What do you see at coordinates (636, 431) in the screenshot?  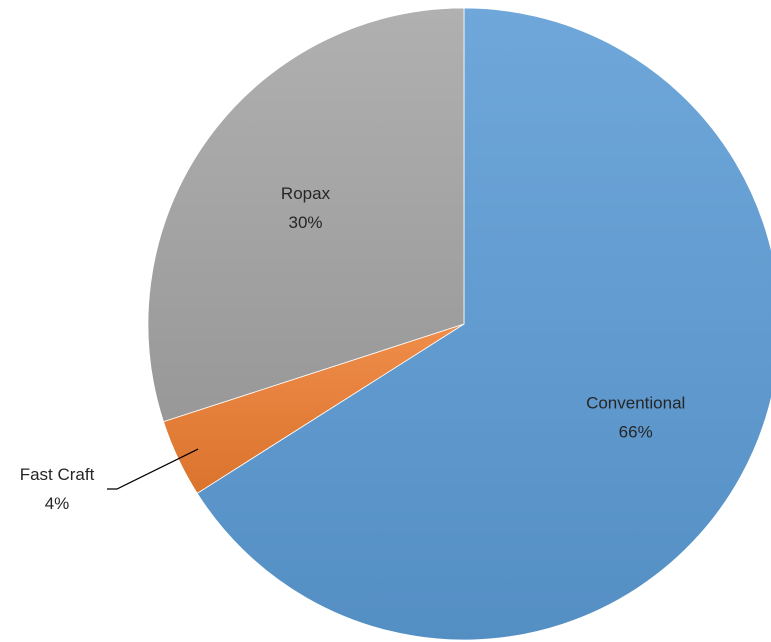 I see `slice-label-percent-conventional: 66%` at bounding box center [636, 431].